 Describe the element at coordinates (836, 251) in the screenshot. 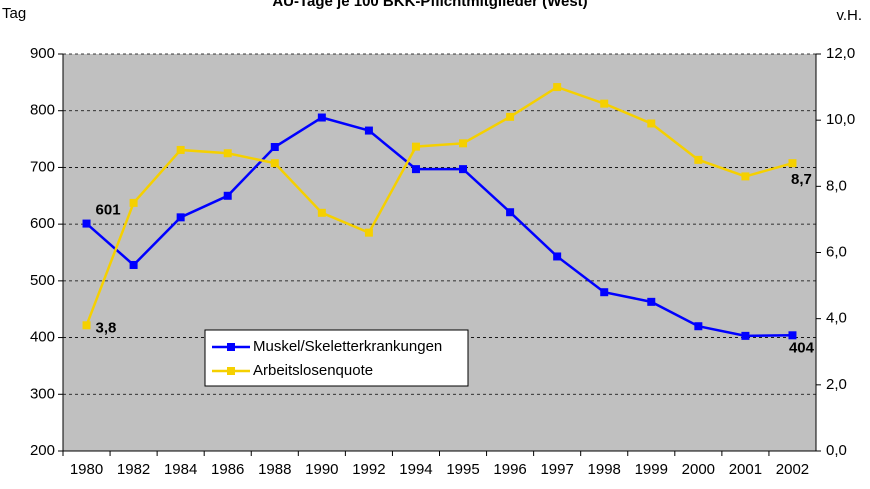

I see `y2-tick-label: 6,0` at that location.